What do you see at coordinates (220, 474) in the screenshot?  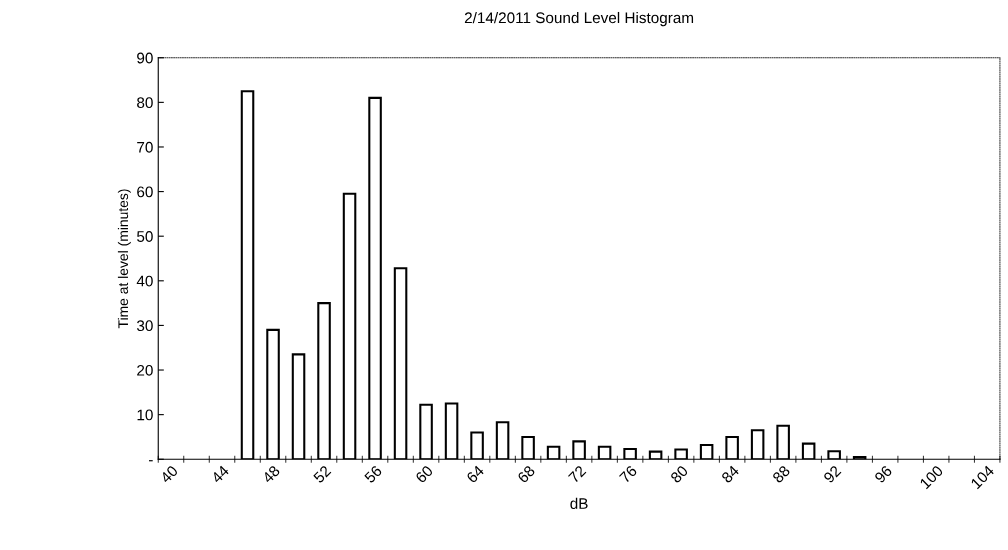 I see `x-tick-label: 44` at bounding box center [220, 474].